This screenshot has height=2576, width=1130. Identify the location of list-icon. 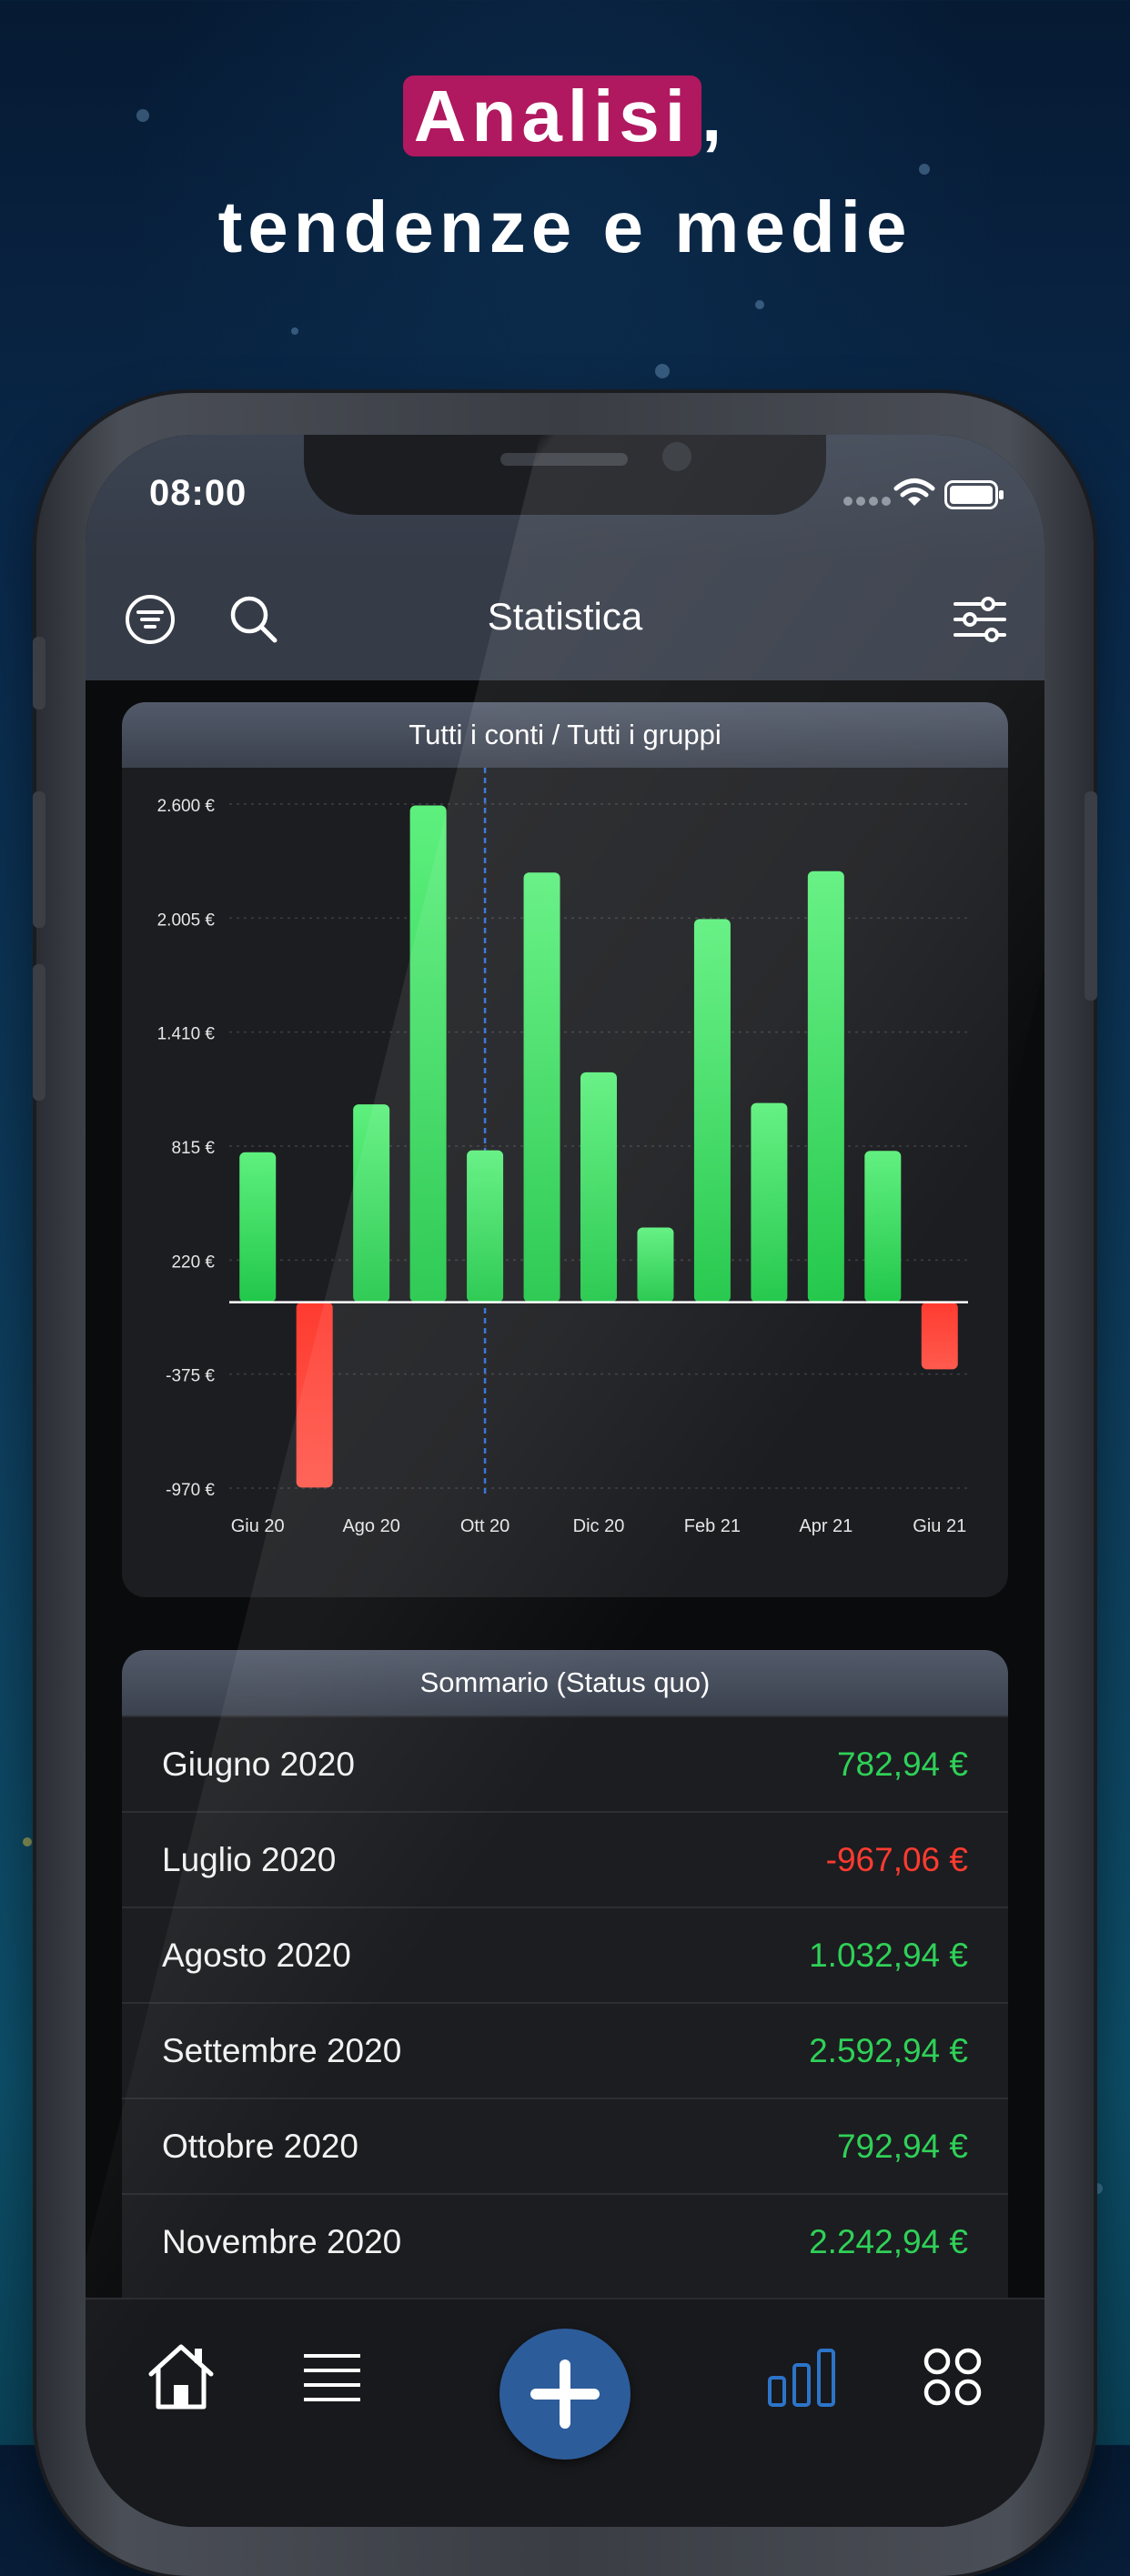
(332, 2377).